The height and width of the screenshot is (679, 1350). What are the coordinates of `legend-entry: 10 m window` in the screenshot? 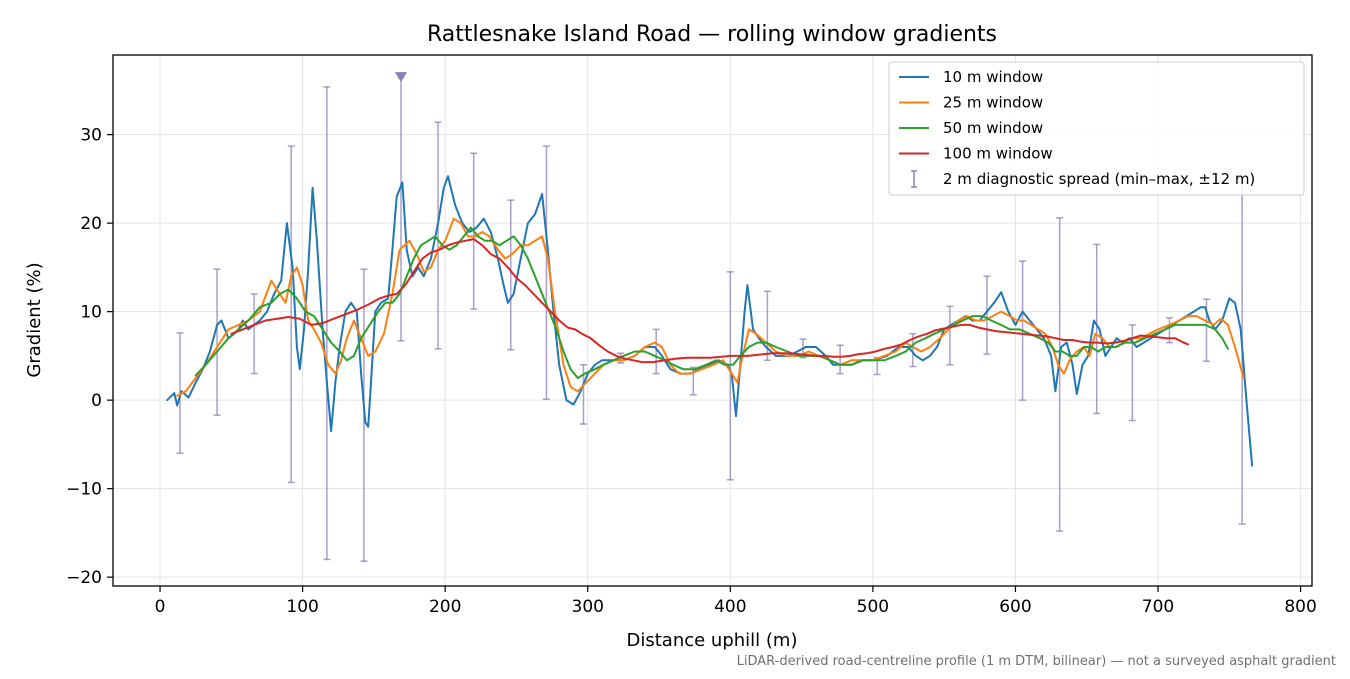 It's located at (971, 77).